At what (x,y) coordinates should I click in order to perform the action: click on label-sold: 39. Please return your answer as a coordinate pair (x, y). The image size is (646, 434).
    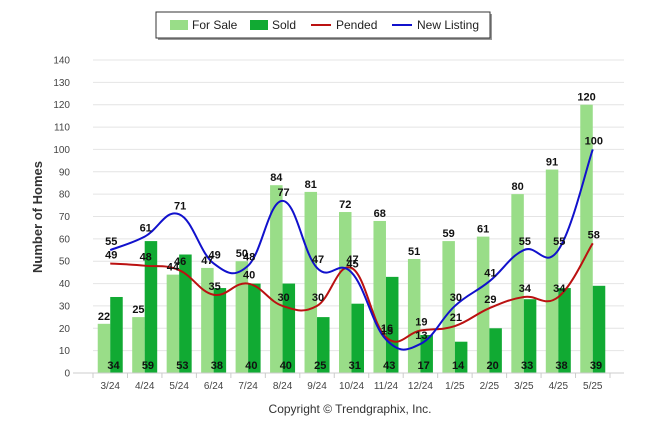
    Looking at the image, I should click on (596, 366).